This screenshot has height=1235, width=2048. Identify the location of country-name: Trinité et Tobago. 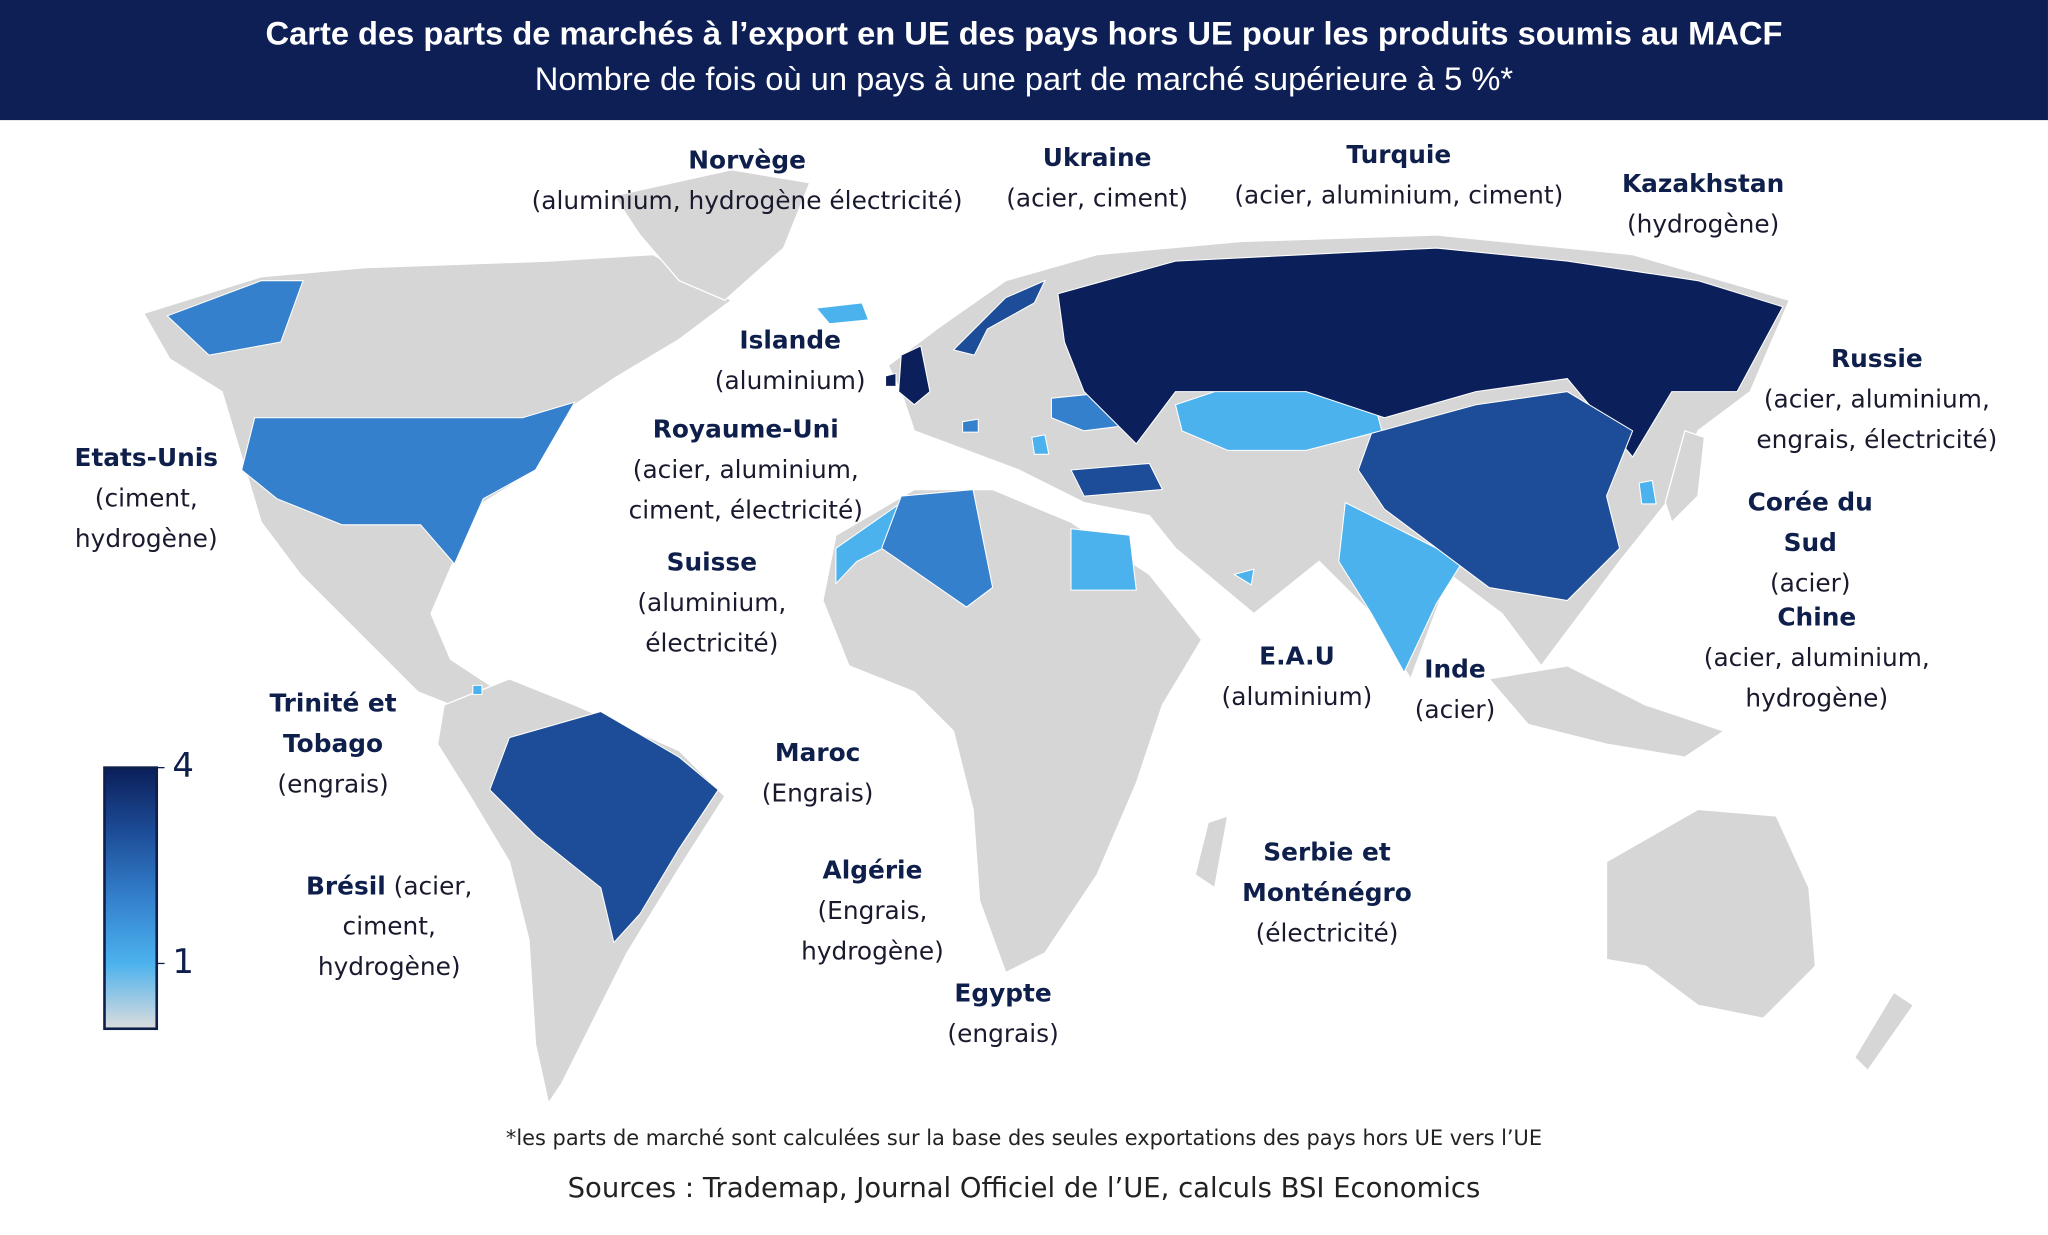
(333, 724).